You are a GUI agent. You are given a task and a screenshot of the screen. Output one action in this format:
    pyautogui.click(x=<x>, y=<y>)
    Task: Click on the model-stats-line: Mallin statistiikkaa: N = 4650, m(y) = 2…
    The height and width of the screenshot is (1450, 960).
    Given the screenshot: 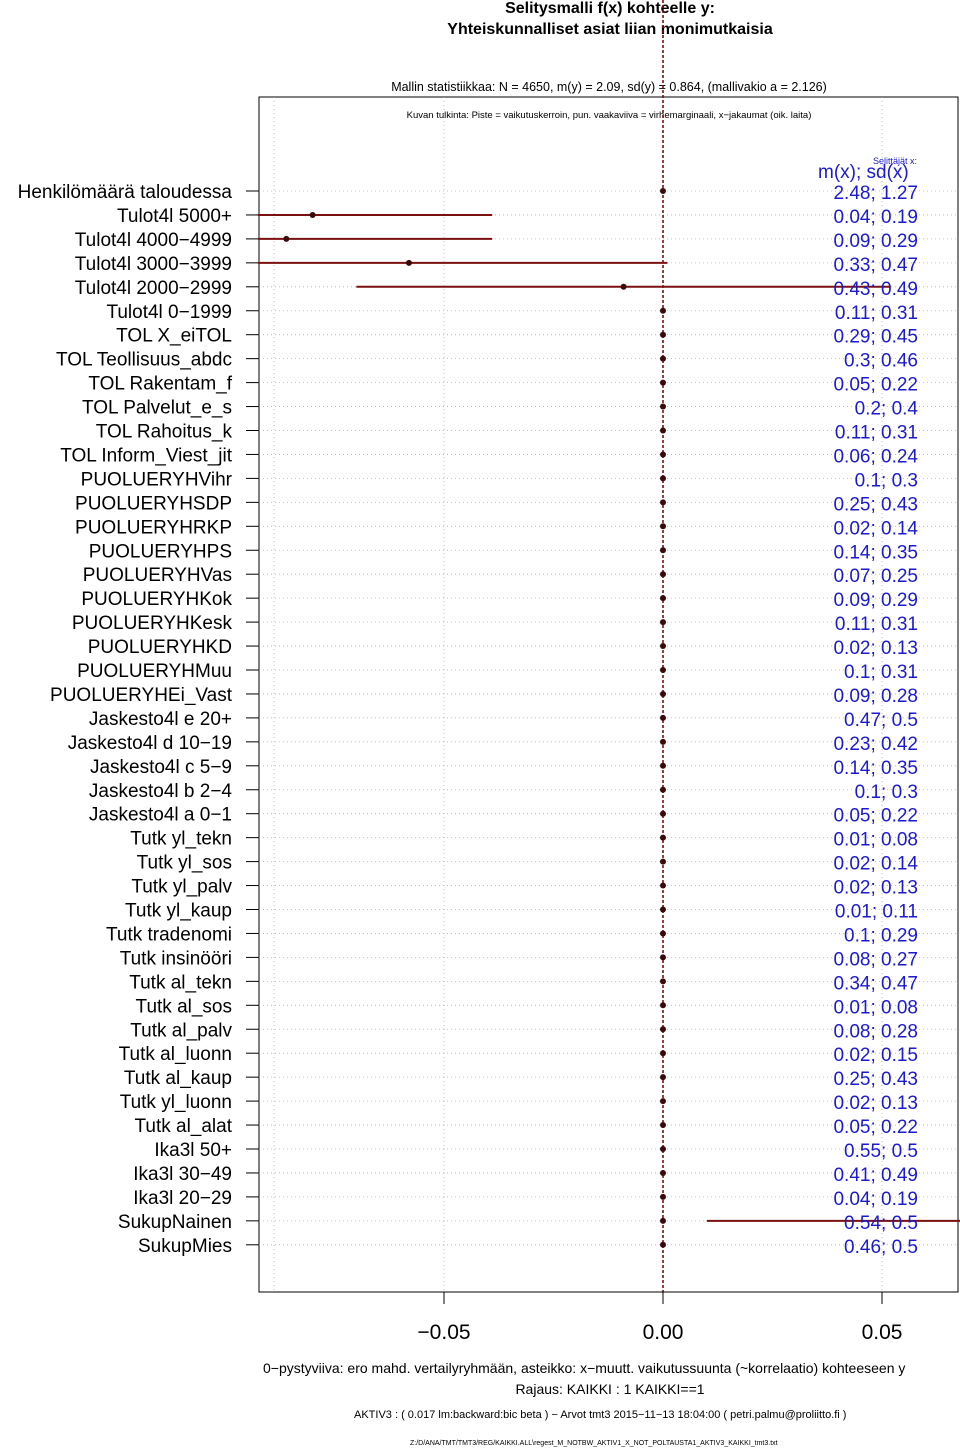 What is the action you would take?
    pyautogui.click(x=609, y=87)
    